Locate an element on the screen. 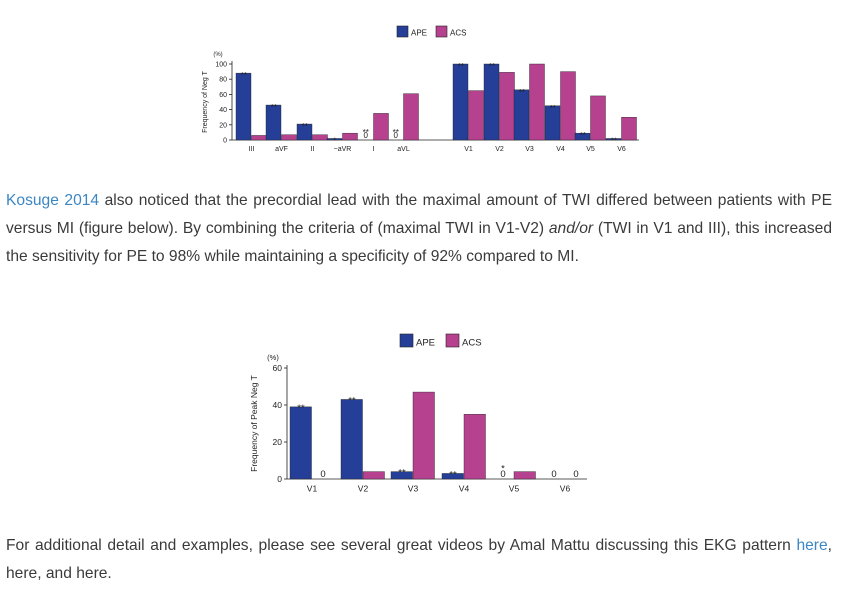  y-tick-label: 100 is located at coordinates (221, 64).